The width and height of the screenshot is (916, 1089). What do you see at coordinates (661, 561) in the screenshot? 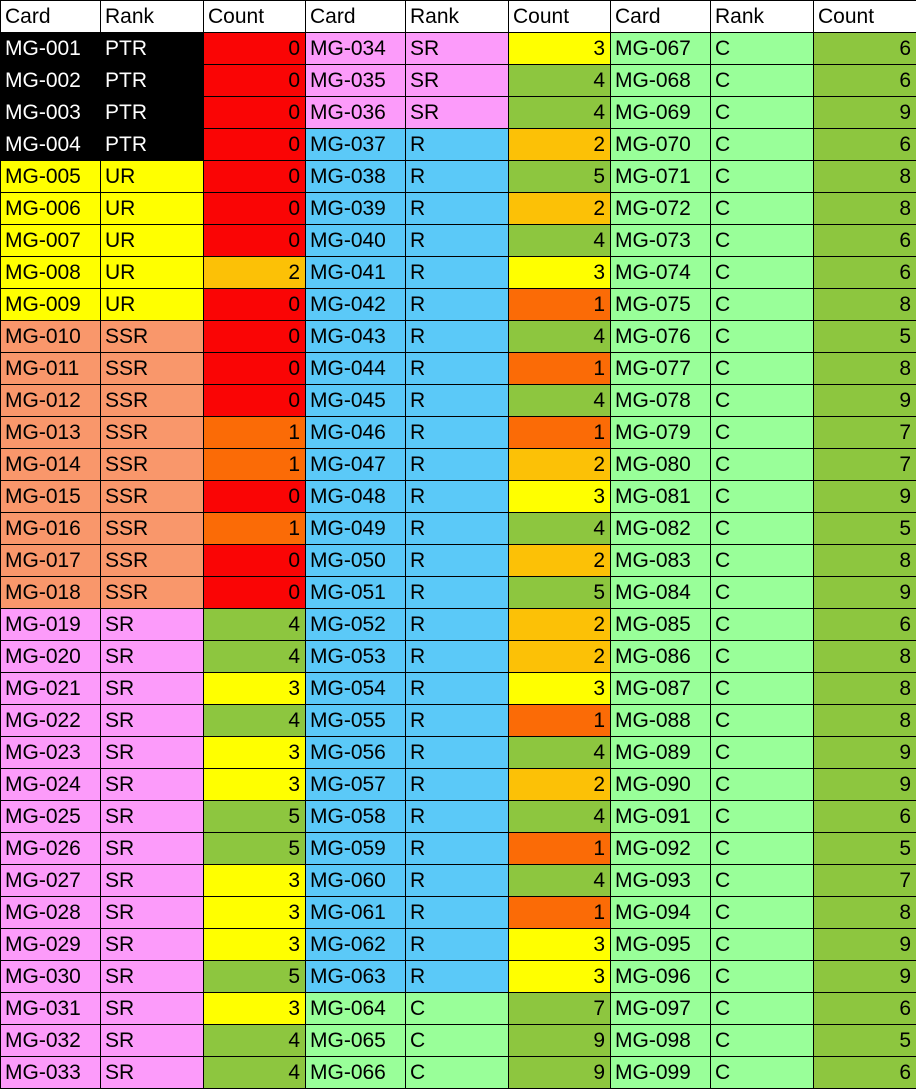
I see `card-cell: MG-083` at bounding box center [661, 561].